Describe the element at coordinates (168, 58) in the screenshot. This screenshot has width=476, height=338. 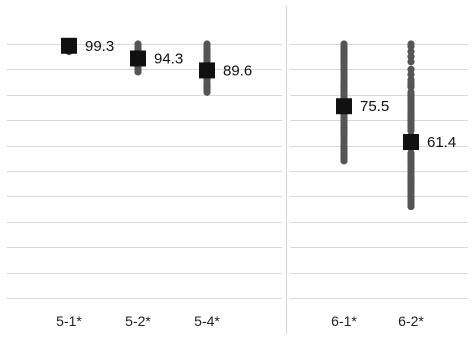
I see `mean-label: 94.3` at that location.